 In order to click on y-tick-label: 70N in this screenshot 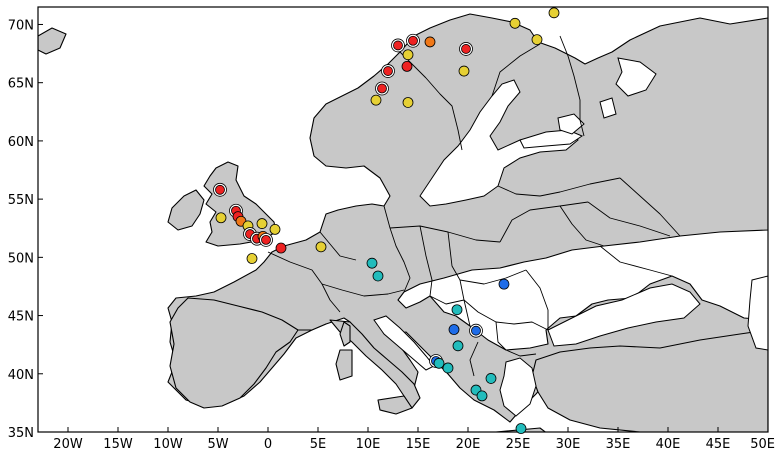, I will do `click(21, 25)`.